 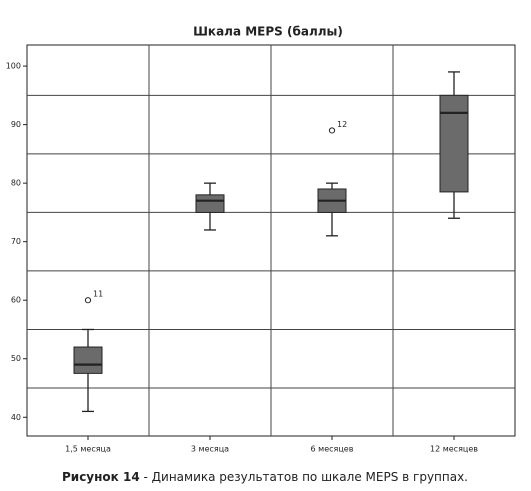 I want to click on x-tick-label: 12 месяцев, so click(x=454, y=449).